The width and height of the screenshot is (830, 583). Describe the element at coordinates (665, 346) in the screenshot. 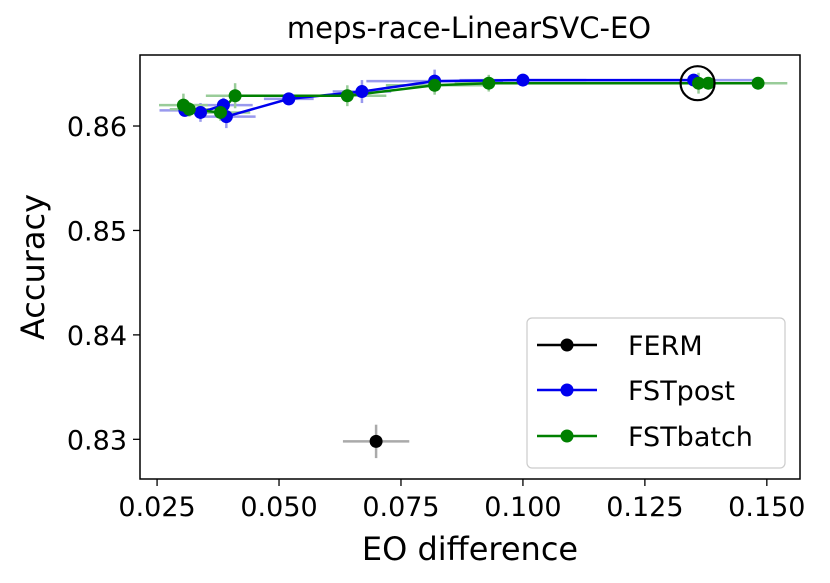

I see `legend-label-ferm: FERM` at that location.